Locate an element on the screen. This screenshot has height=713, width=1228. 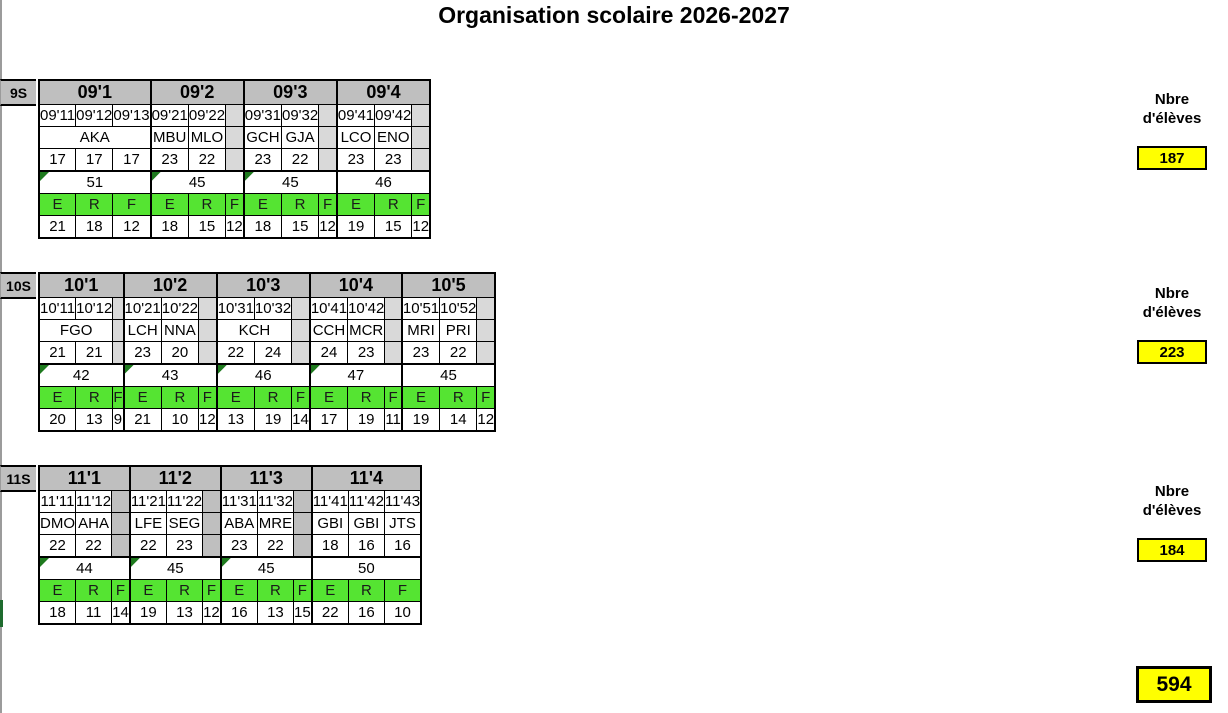
section-cell: 10'22 is located at coordinates (180, 308).